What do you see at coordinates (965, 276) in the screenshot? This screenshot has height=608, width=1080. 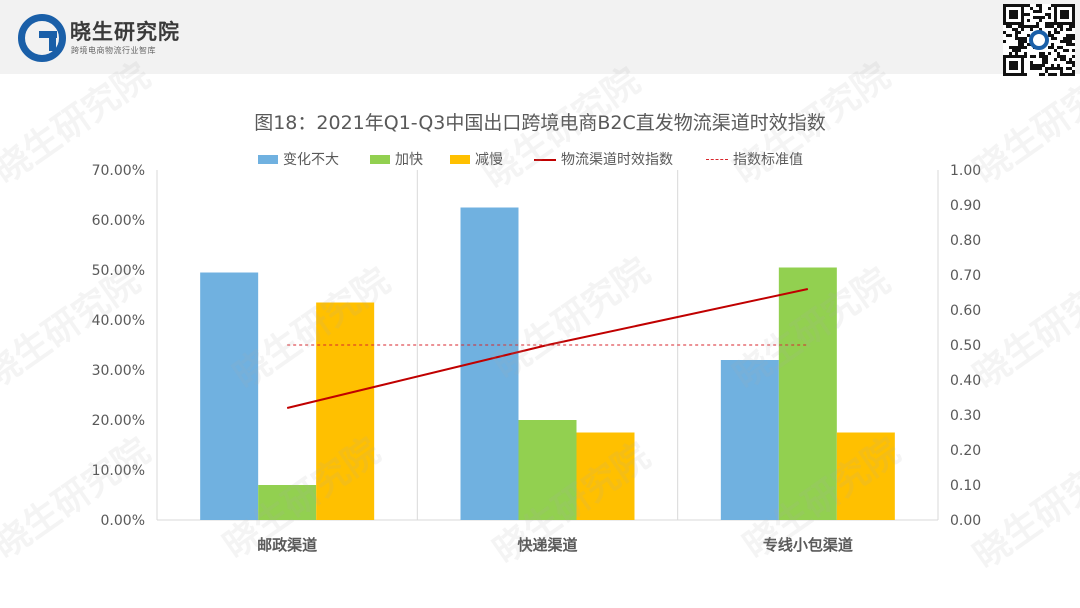 I see `y-right-tick-label: 0.70` at bounding box center [965, 276].